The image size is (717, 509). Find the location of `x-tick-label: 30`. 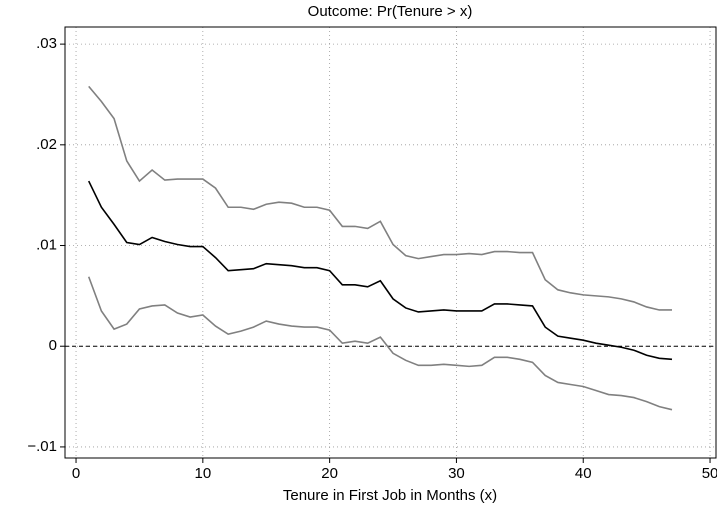

x-tick-label: 30 is located at coordinates (456, 473).